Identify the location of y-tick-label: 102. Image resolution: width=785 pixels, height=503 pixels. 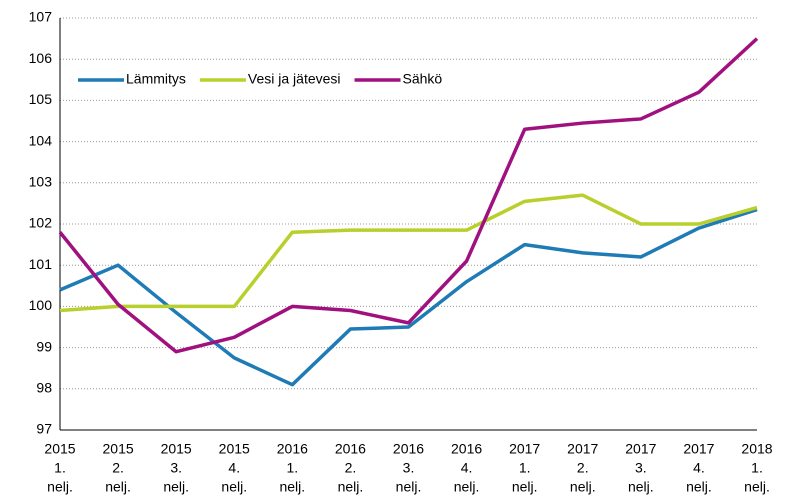
(41, 223).